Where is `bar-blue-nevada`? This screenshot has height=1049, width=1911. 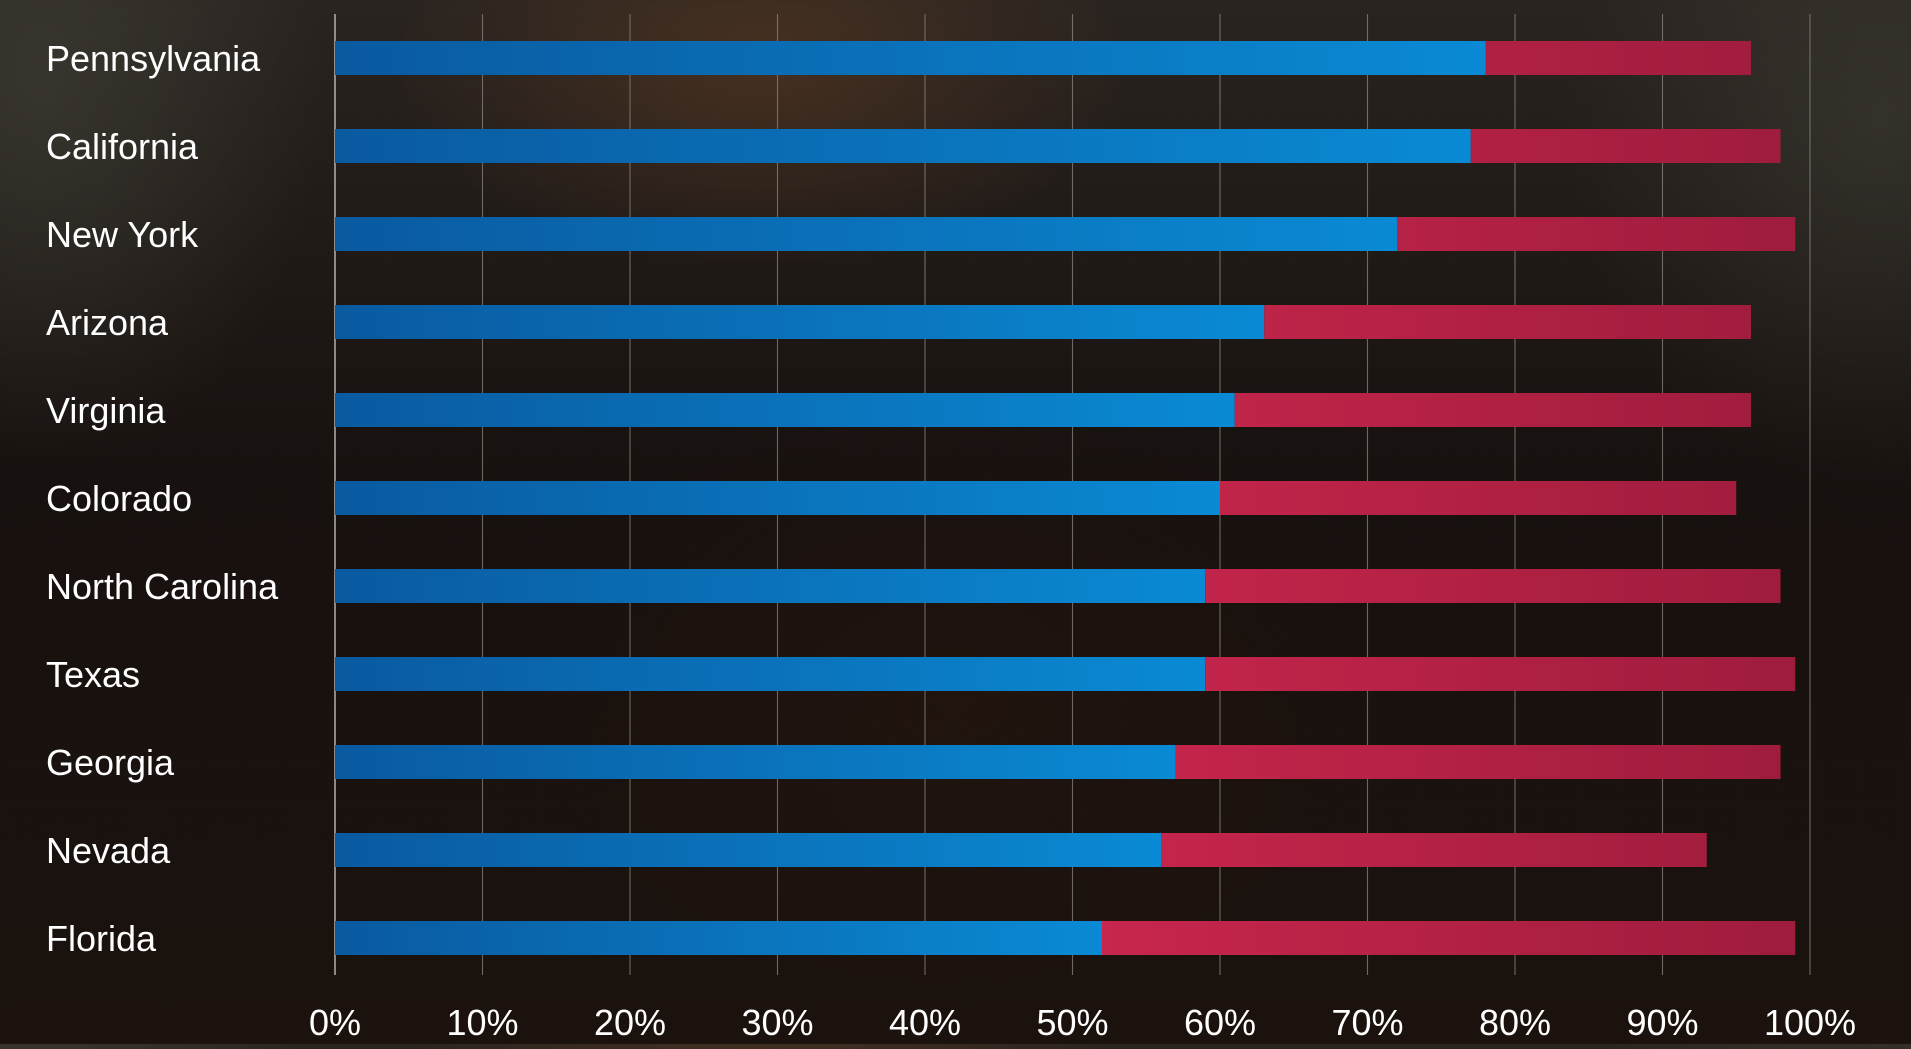 bar-blue-nevada is located at coordinates (748, 850).